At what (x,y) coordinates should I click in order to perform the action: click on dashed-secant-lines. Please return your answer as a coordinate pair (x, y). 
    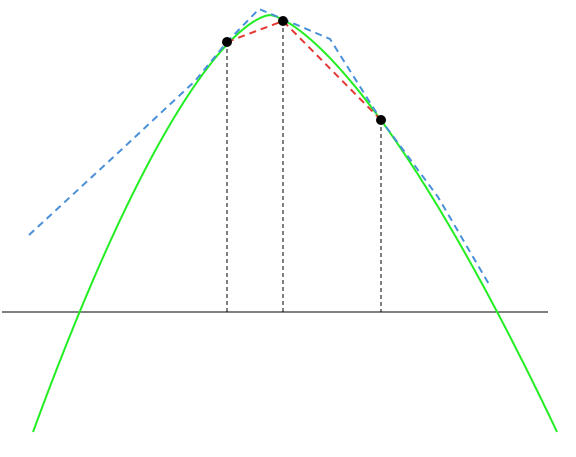
    Looking at the image, I should click on (304, 70).